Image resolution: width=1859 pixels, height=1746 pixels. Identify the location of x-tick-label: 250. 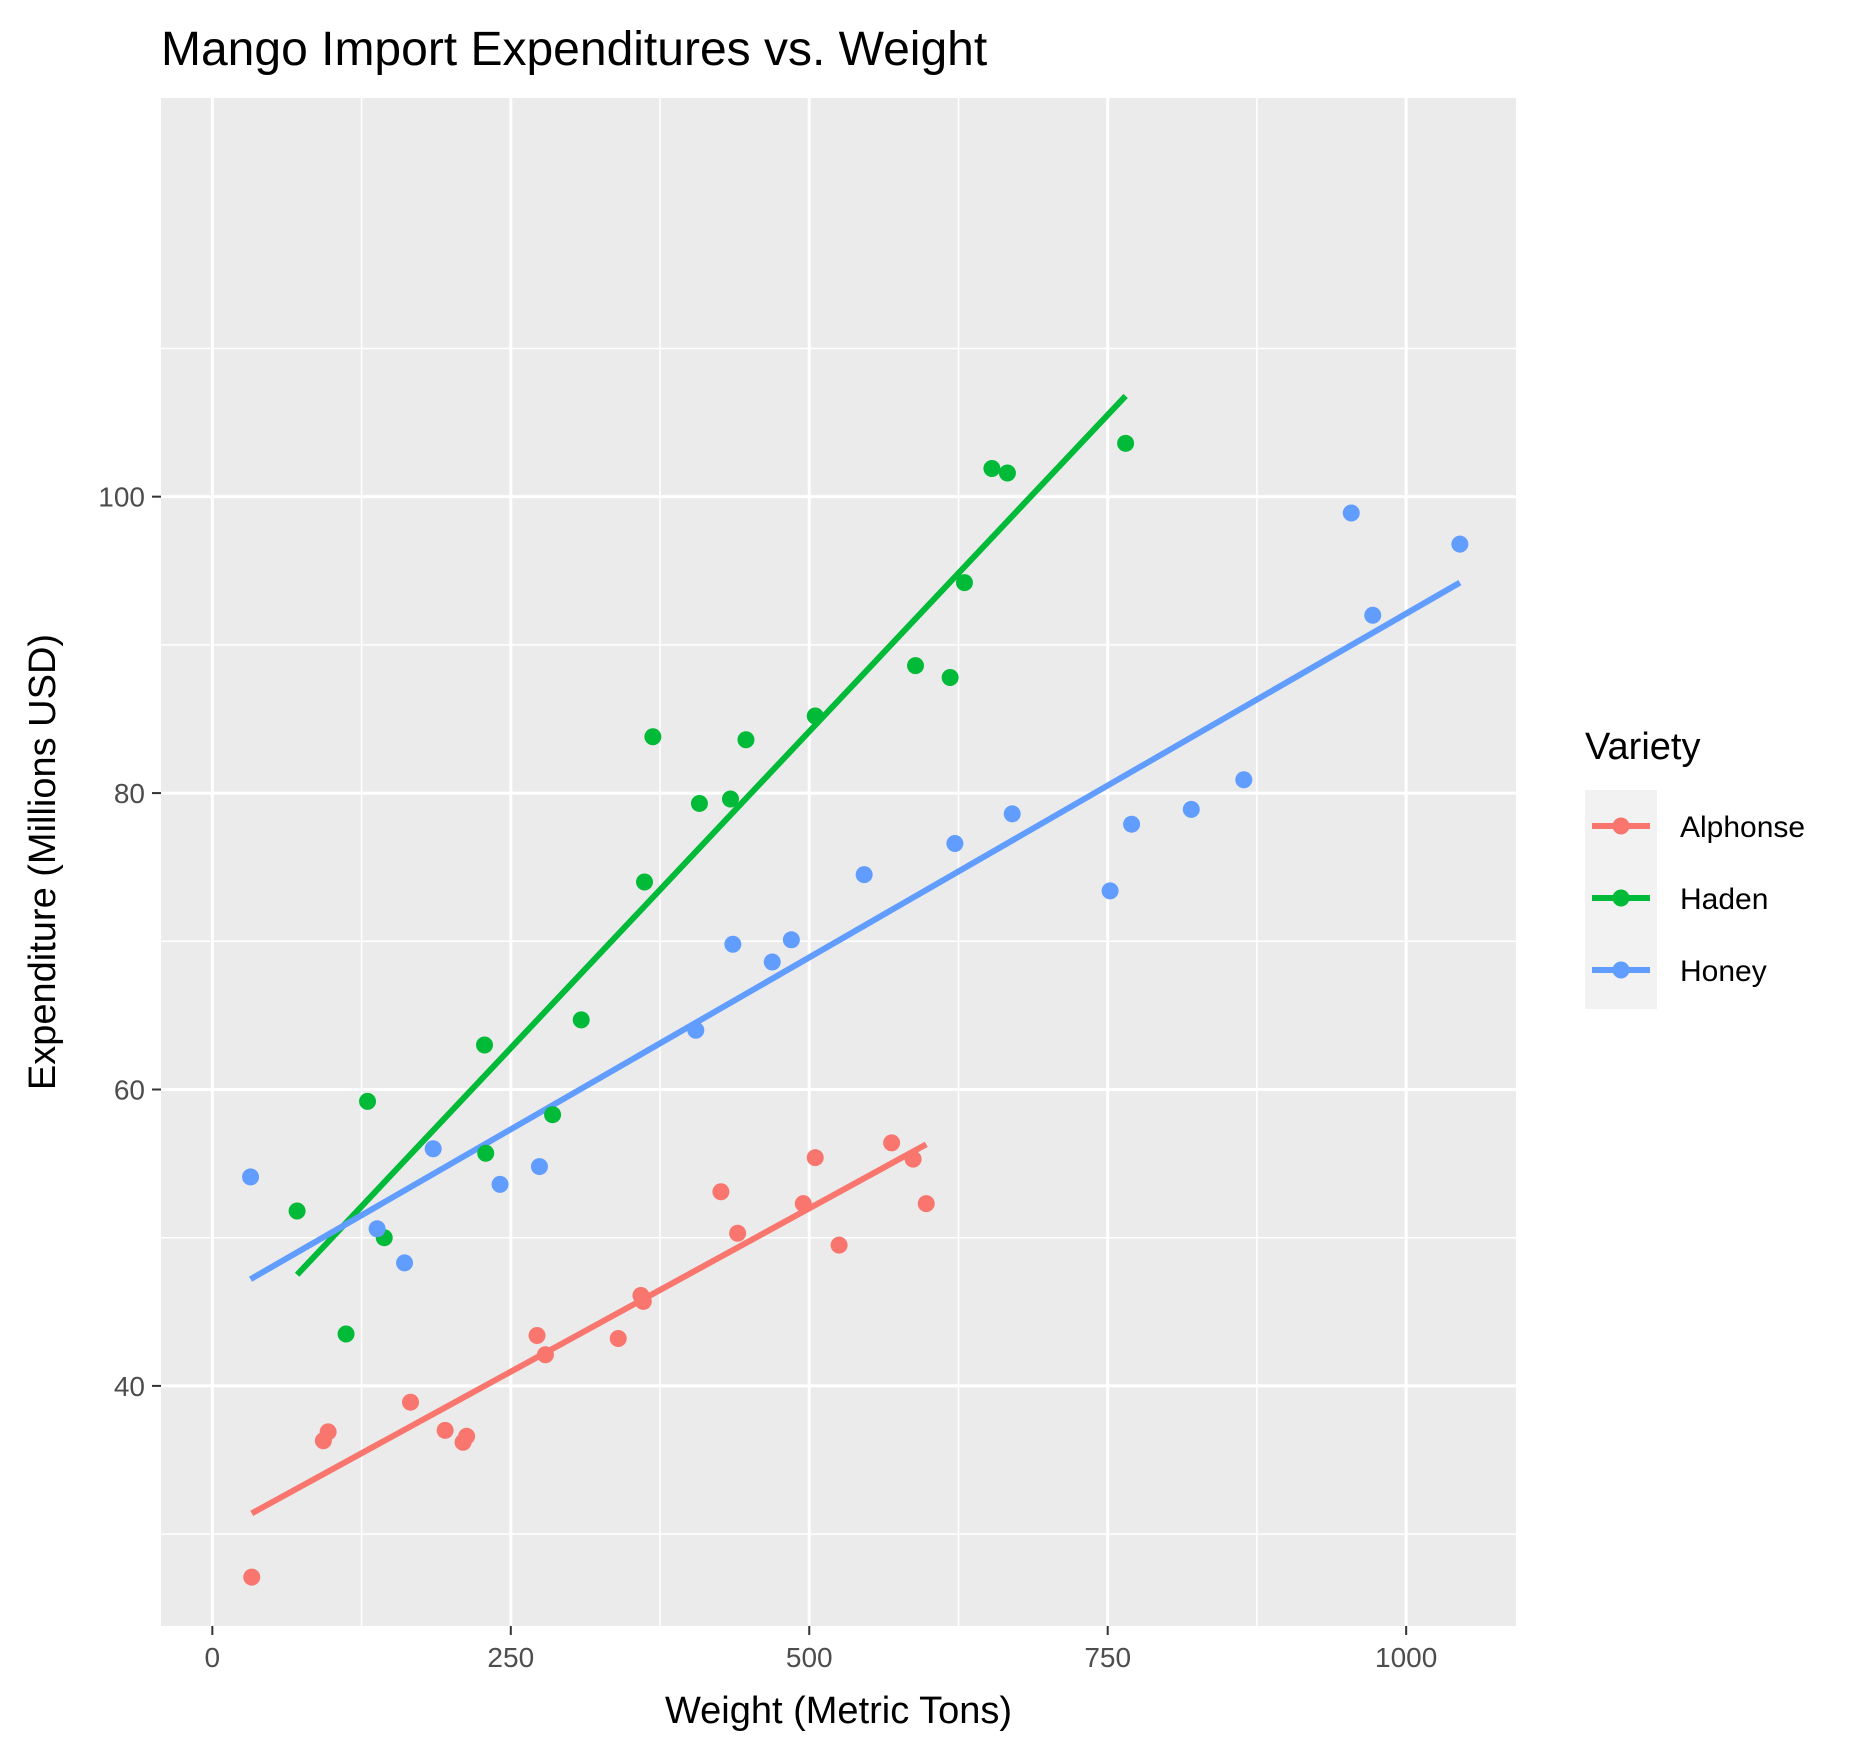
(510, 1657).